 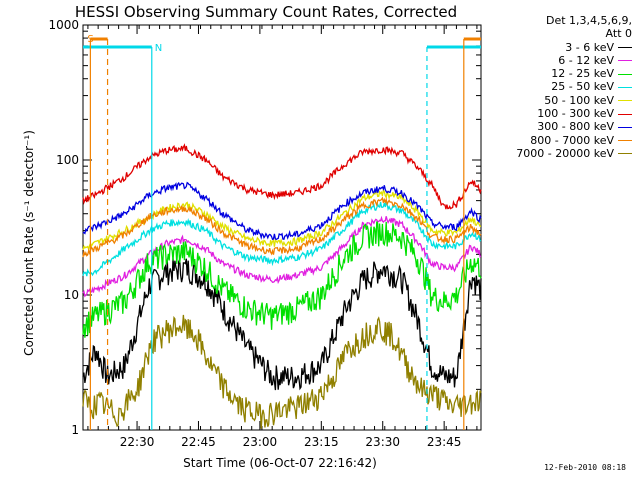 I want to click on legend-entry-label: 25 - 50 keV, so click(x=582, y=87).